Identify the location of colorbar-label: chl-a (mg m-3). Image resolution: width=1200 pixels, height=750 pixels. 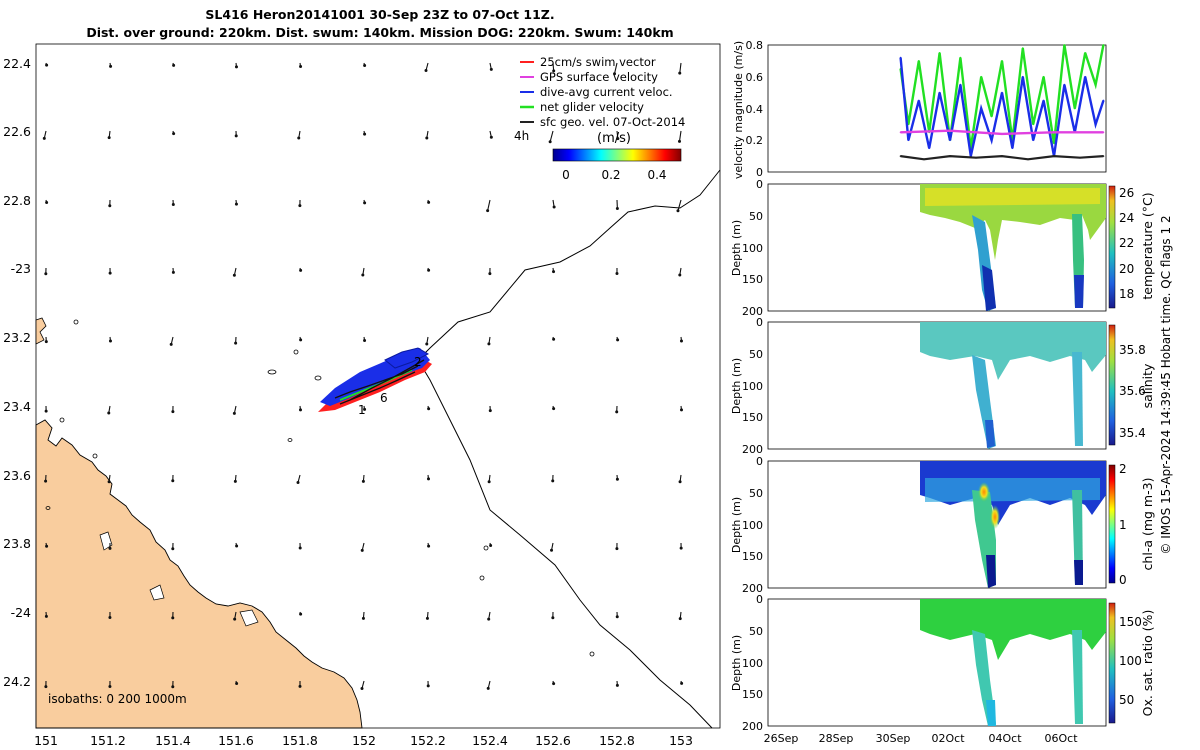
(1147, 524).